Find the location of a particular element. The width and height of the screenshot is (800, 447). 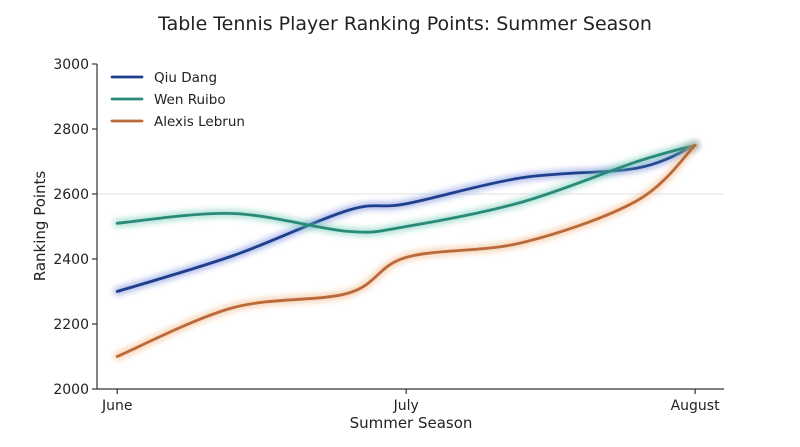

series-line-wen-ruibo is located at coordinates (406, 188).